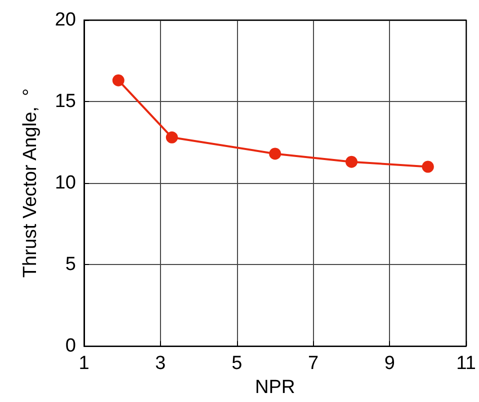  Describe the element at coordinates (160, 363) in the screenshot. I see `x-tick-label: 3` at that location.